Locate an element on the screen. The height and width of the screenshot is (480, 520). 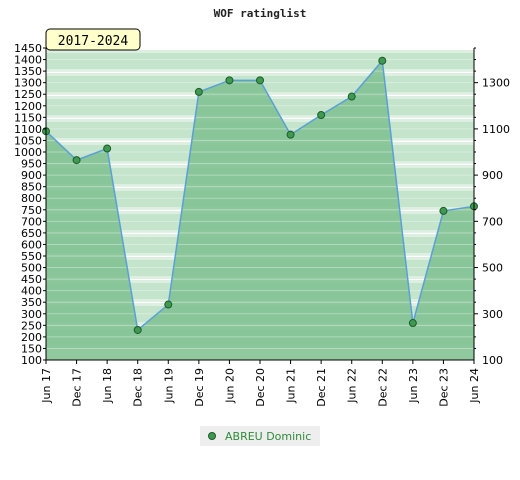
x-tick-label: Jun 20 is located at coordinates (229, 386).